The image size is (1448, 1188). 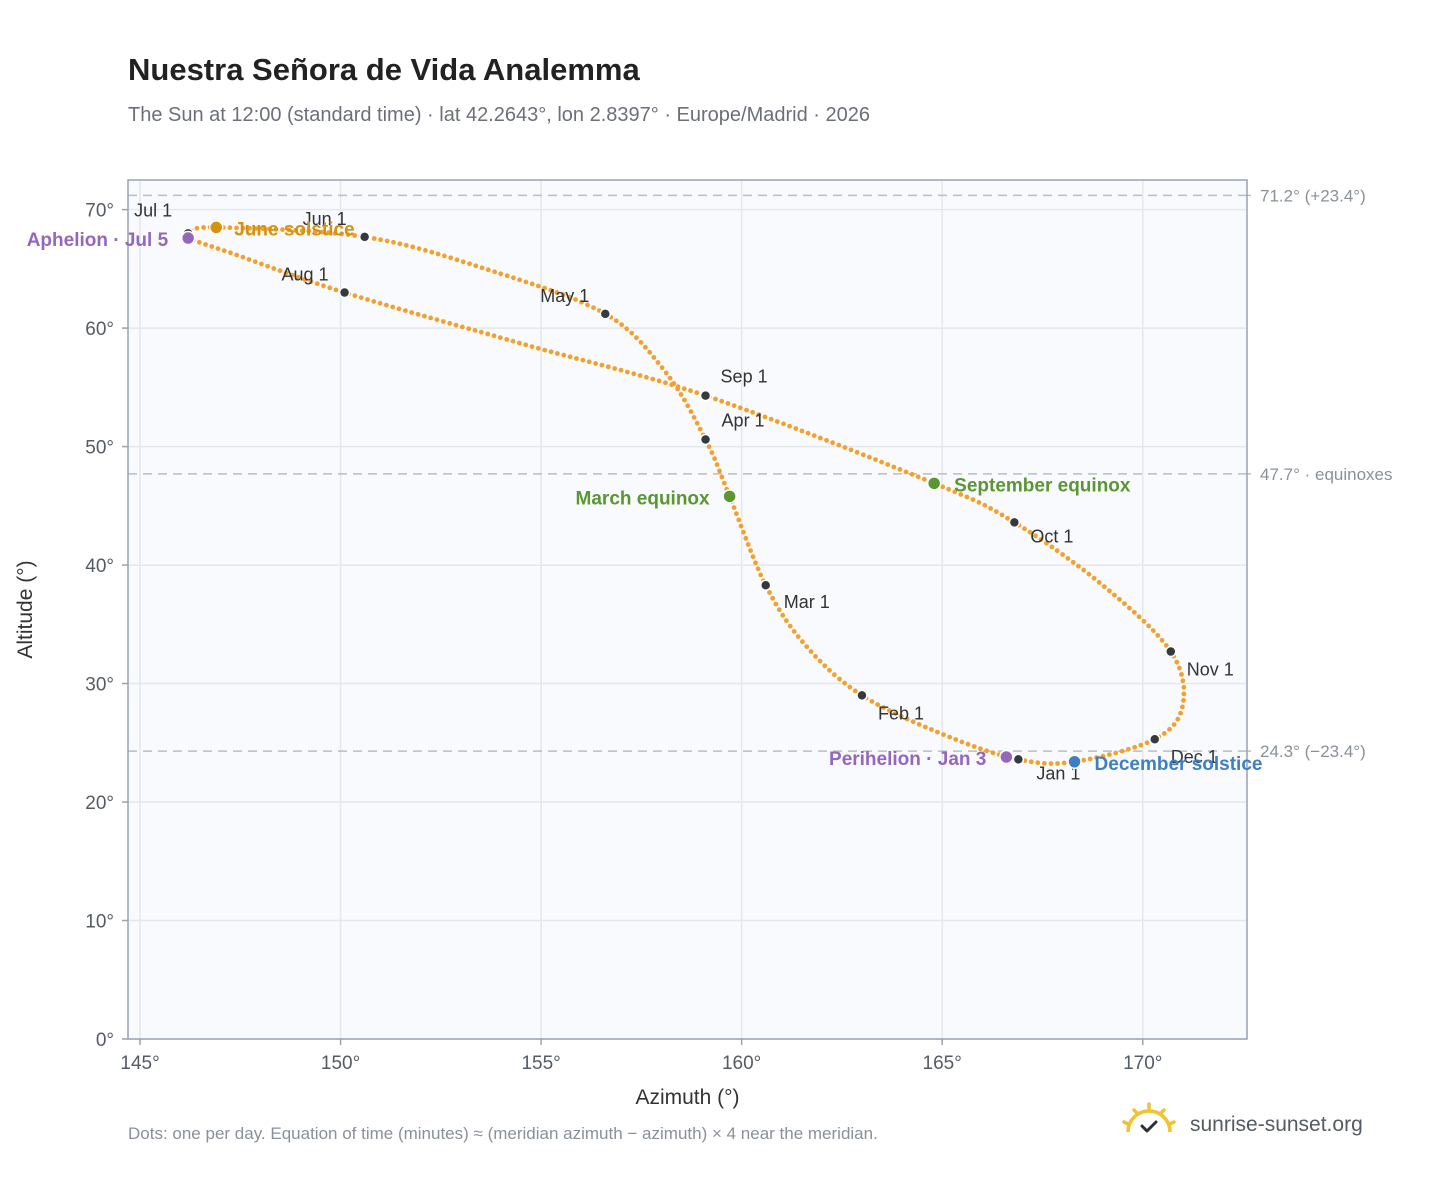 I want to click on month-marker-label: Dec 1, so click(x=1194, y=757).